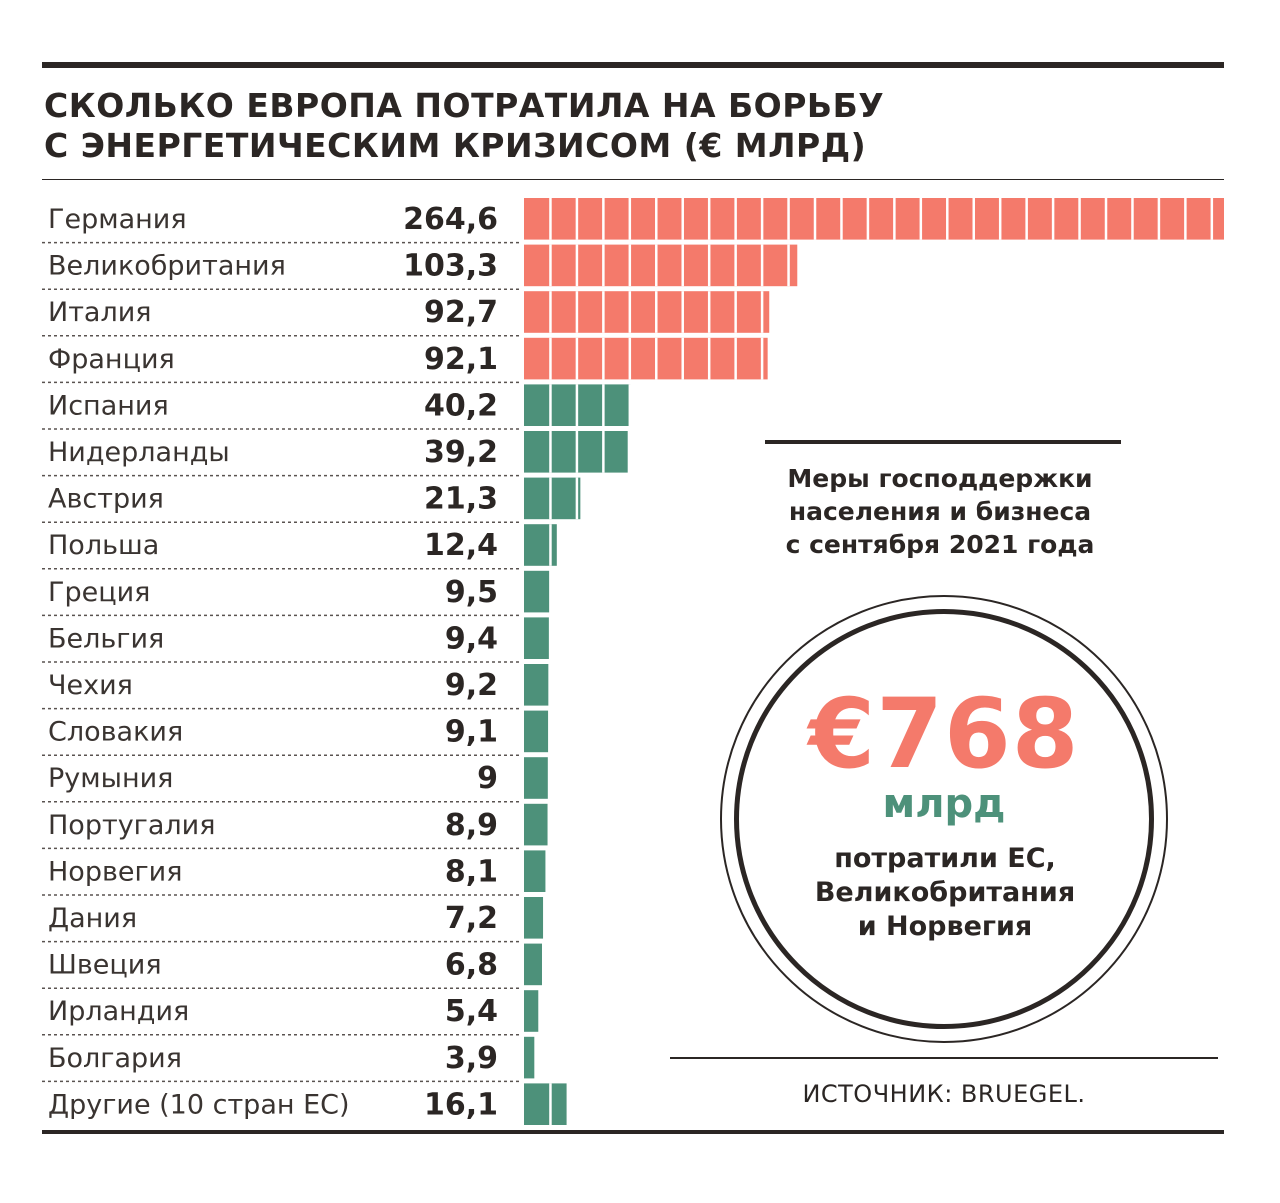 The height and width of the screenshot is (1203, 1280). What do you see at coordinates (944, 804) in the screenshot?
I see `total-unit: млрд` at bounding box center [944, 804].